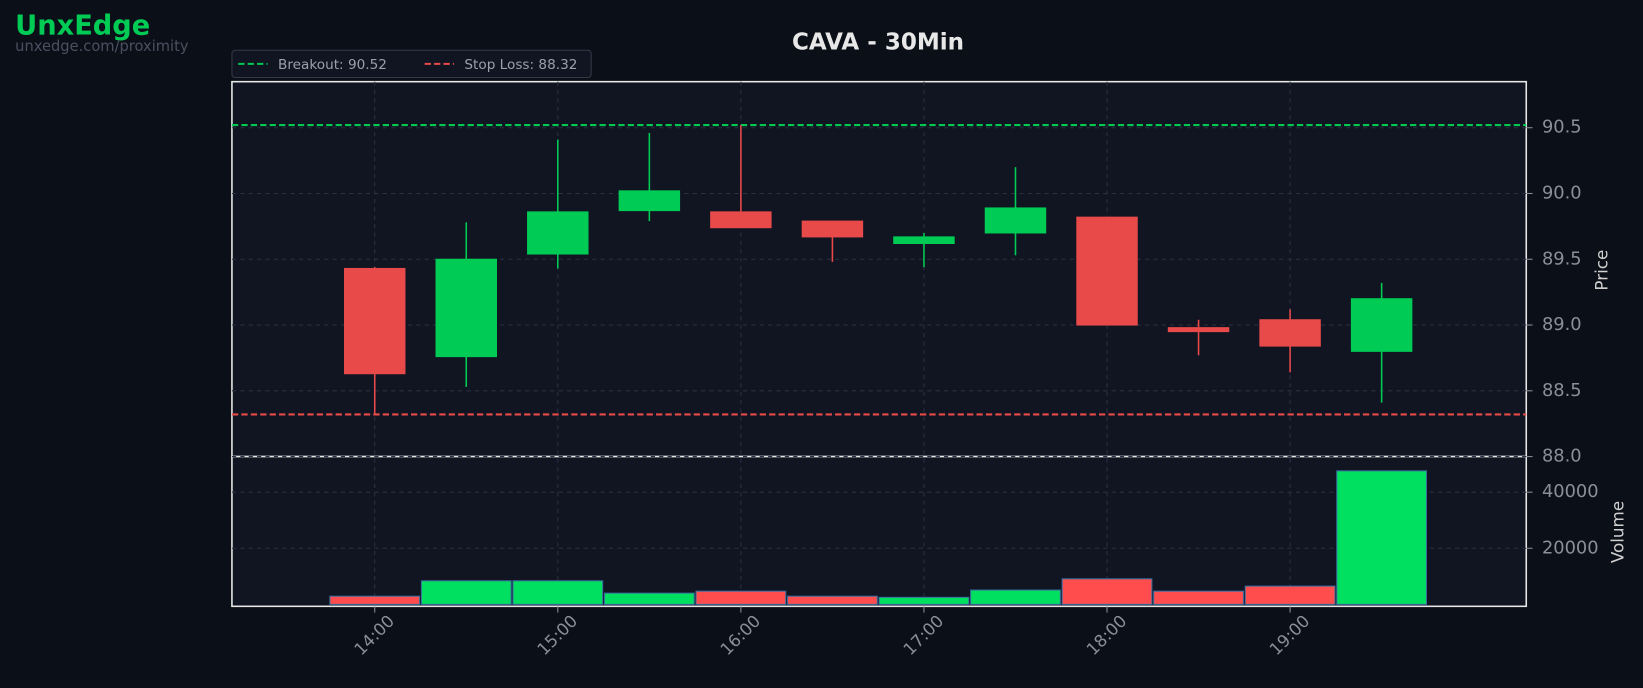 This screenshot has width=1643, height=688. What do you see at coordinates (557, 635) in the screenshot?
I see `x-tick-label: 15:00` at bounding box center [557, 635].